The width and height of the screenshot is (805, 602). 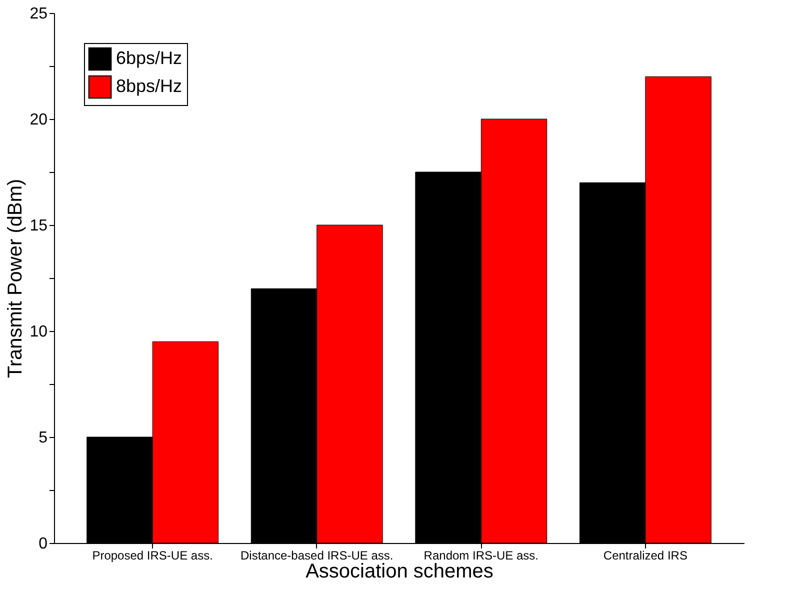 What do you see at coordinates (43, 544) in the screenshot?
I see `y-tick-label: 0` at bounding box center [43, 544].